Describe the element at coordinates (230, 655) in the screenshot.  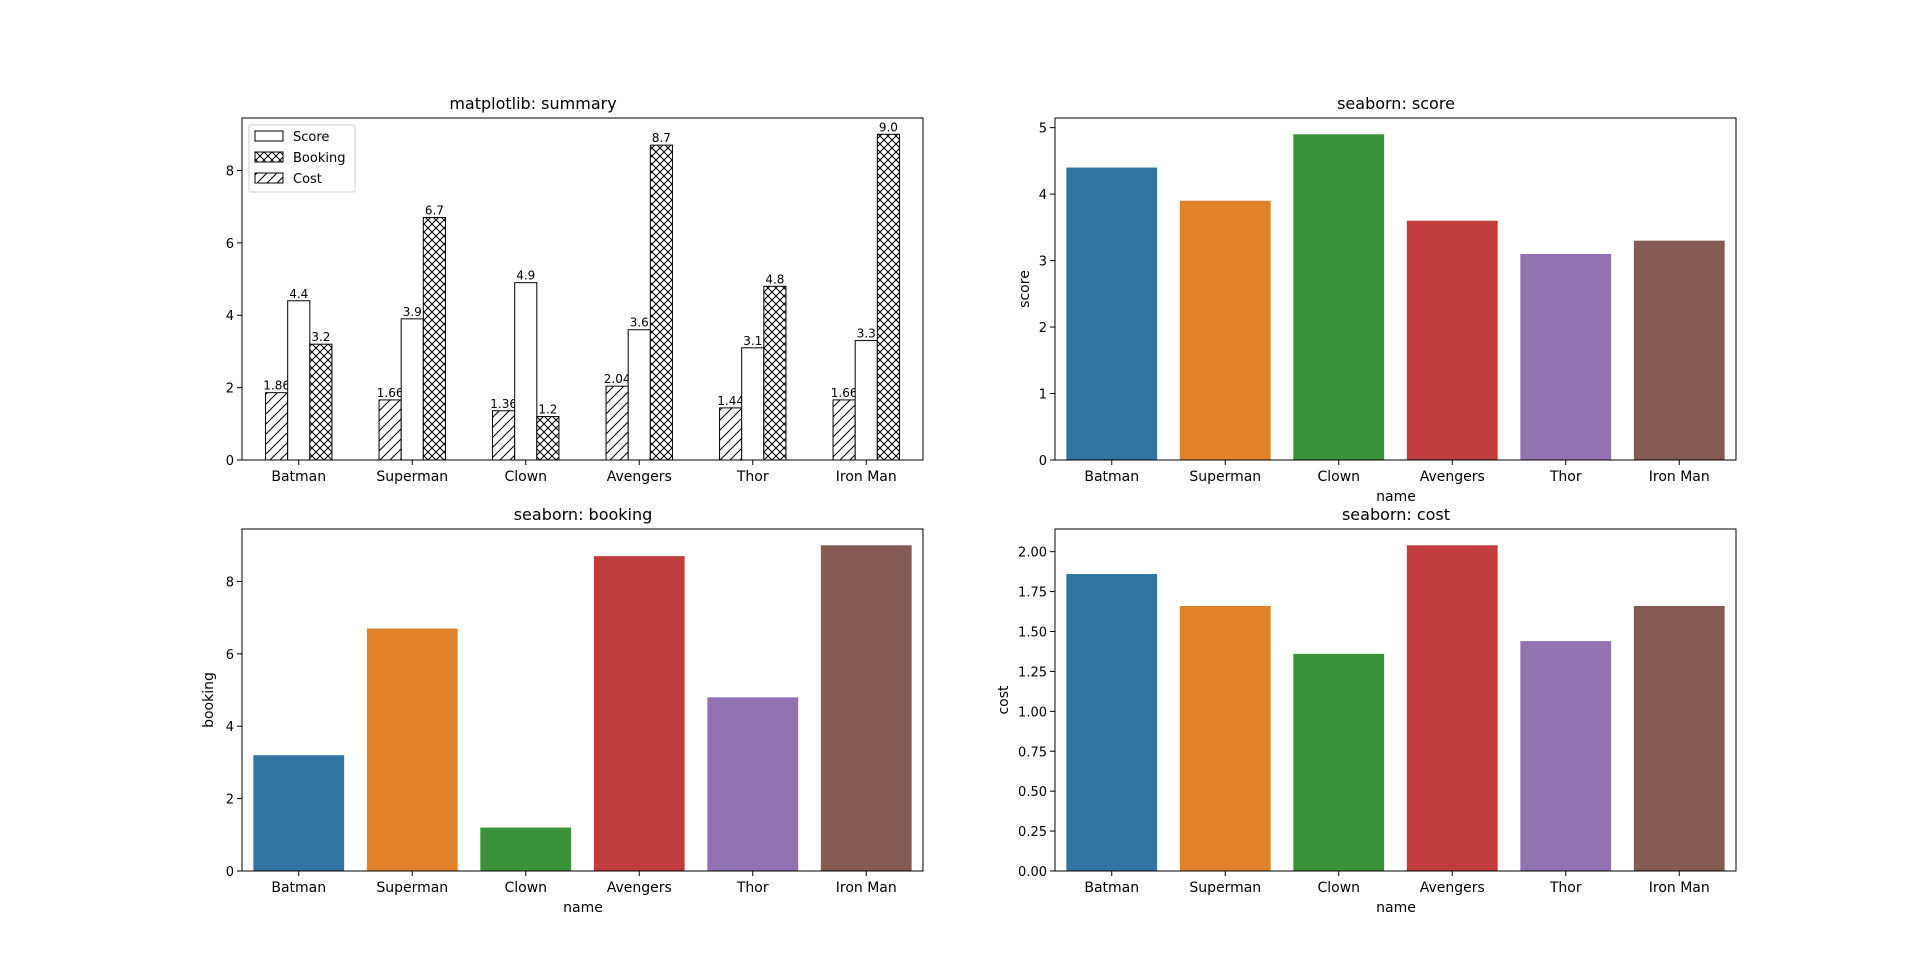
I see `booking-ytick-label-3: 6` at that location.